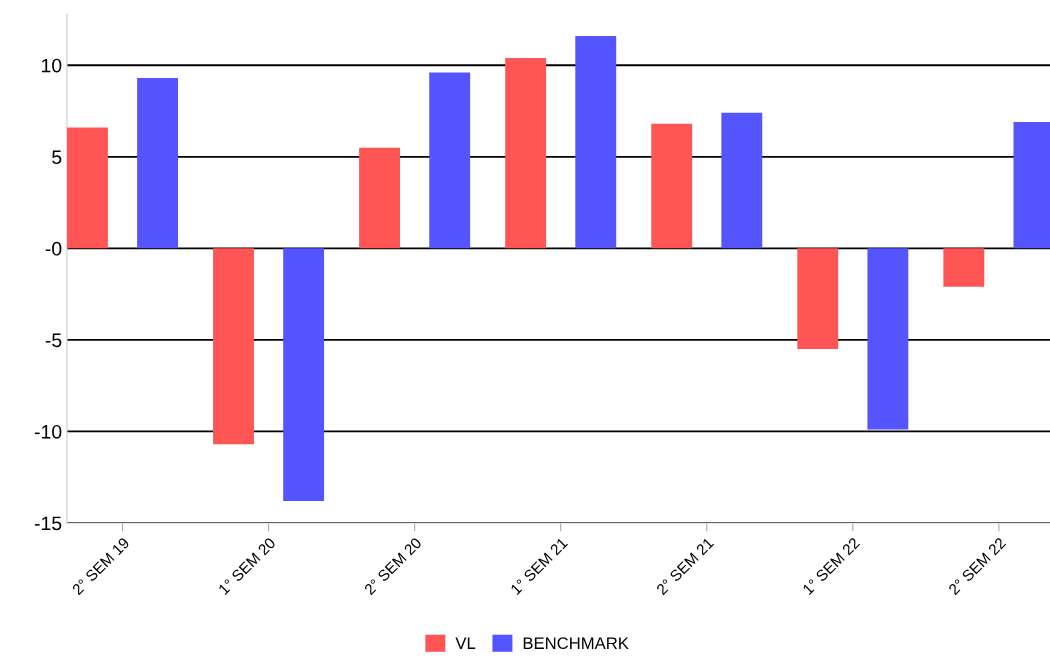  Describe the element at coordinates (465, 643) in the screenshot. I see `legend-label: VL` at that location.